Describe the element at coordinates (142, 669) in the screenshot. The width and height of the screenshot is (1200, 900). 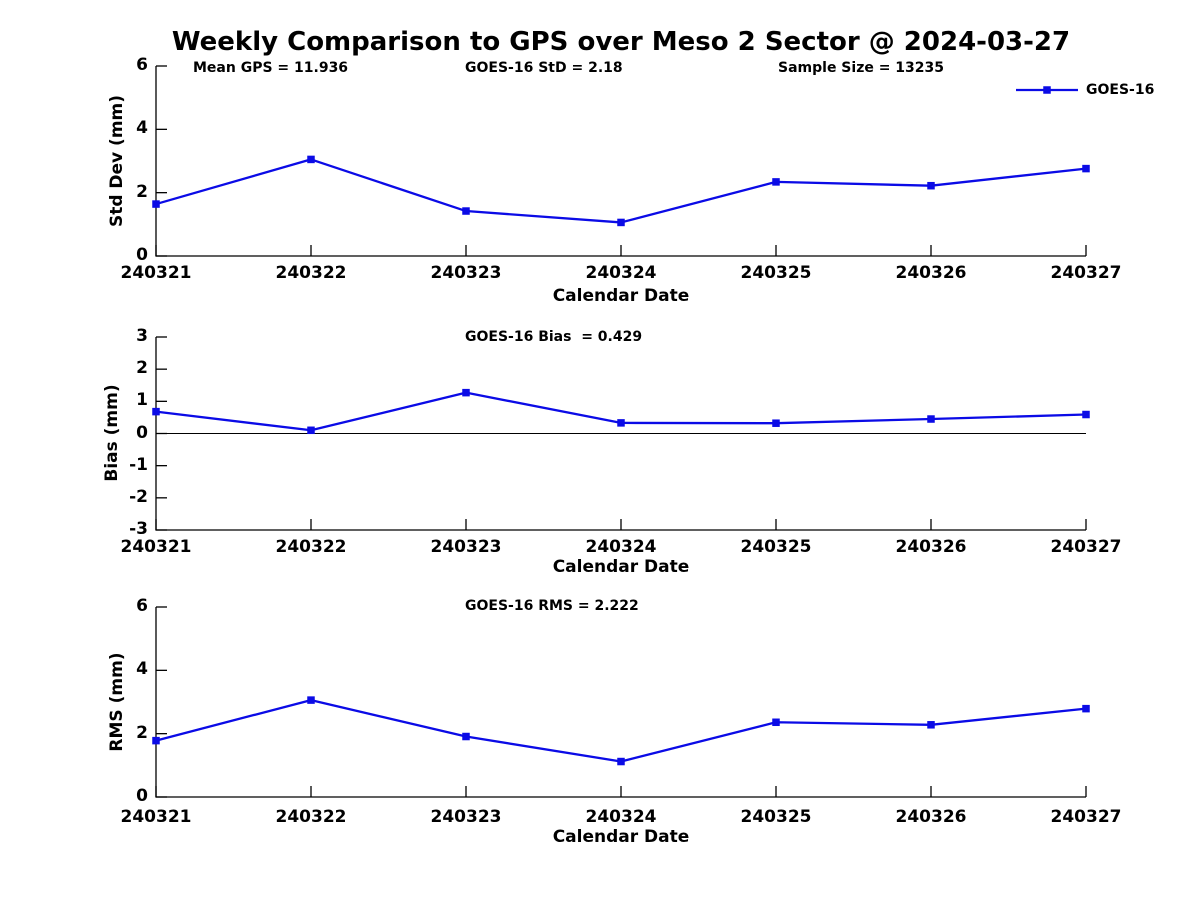
I see `rms-y-tick-label-4: 4` at that location.